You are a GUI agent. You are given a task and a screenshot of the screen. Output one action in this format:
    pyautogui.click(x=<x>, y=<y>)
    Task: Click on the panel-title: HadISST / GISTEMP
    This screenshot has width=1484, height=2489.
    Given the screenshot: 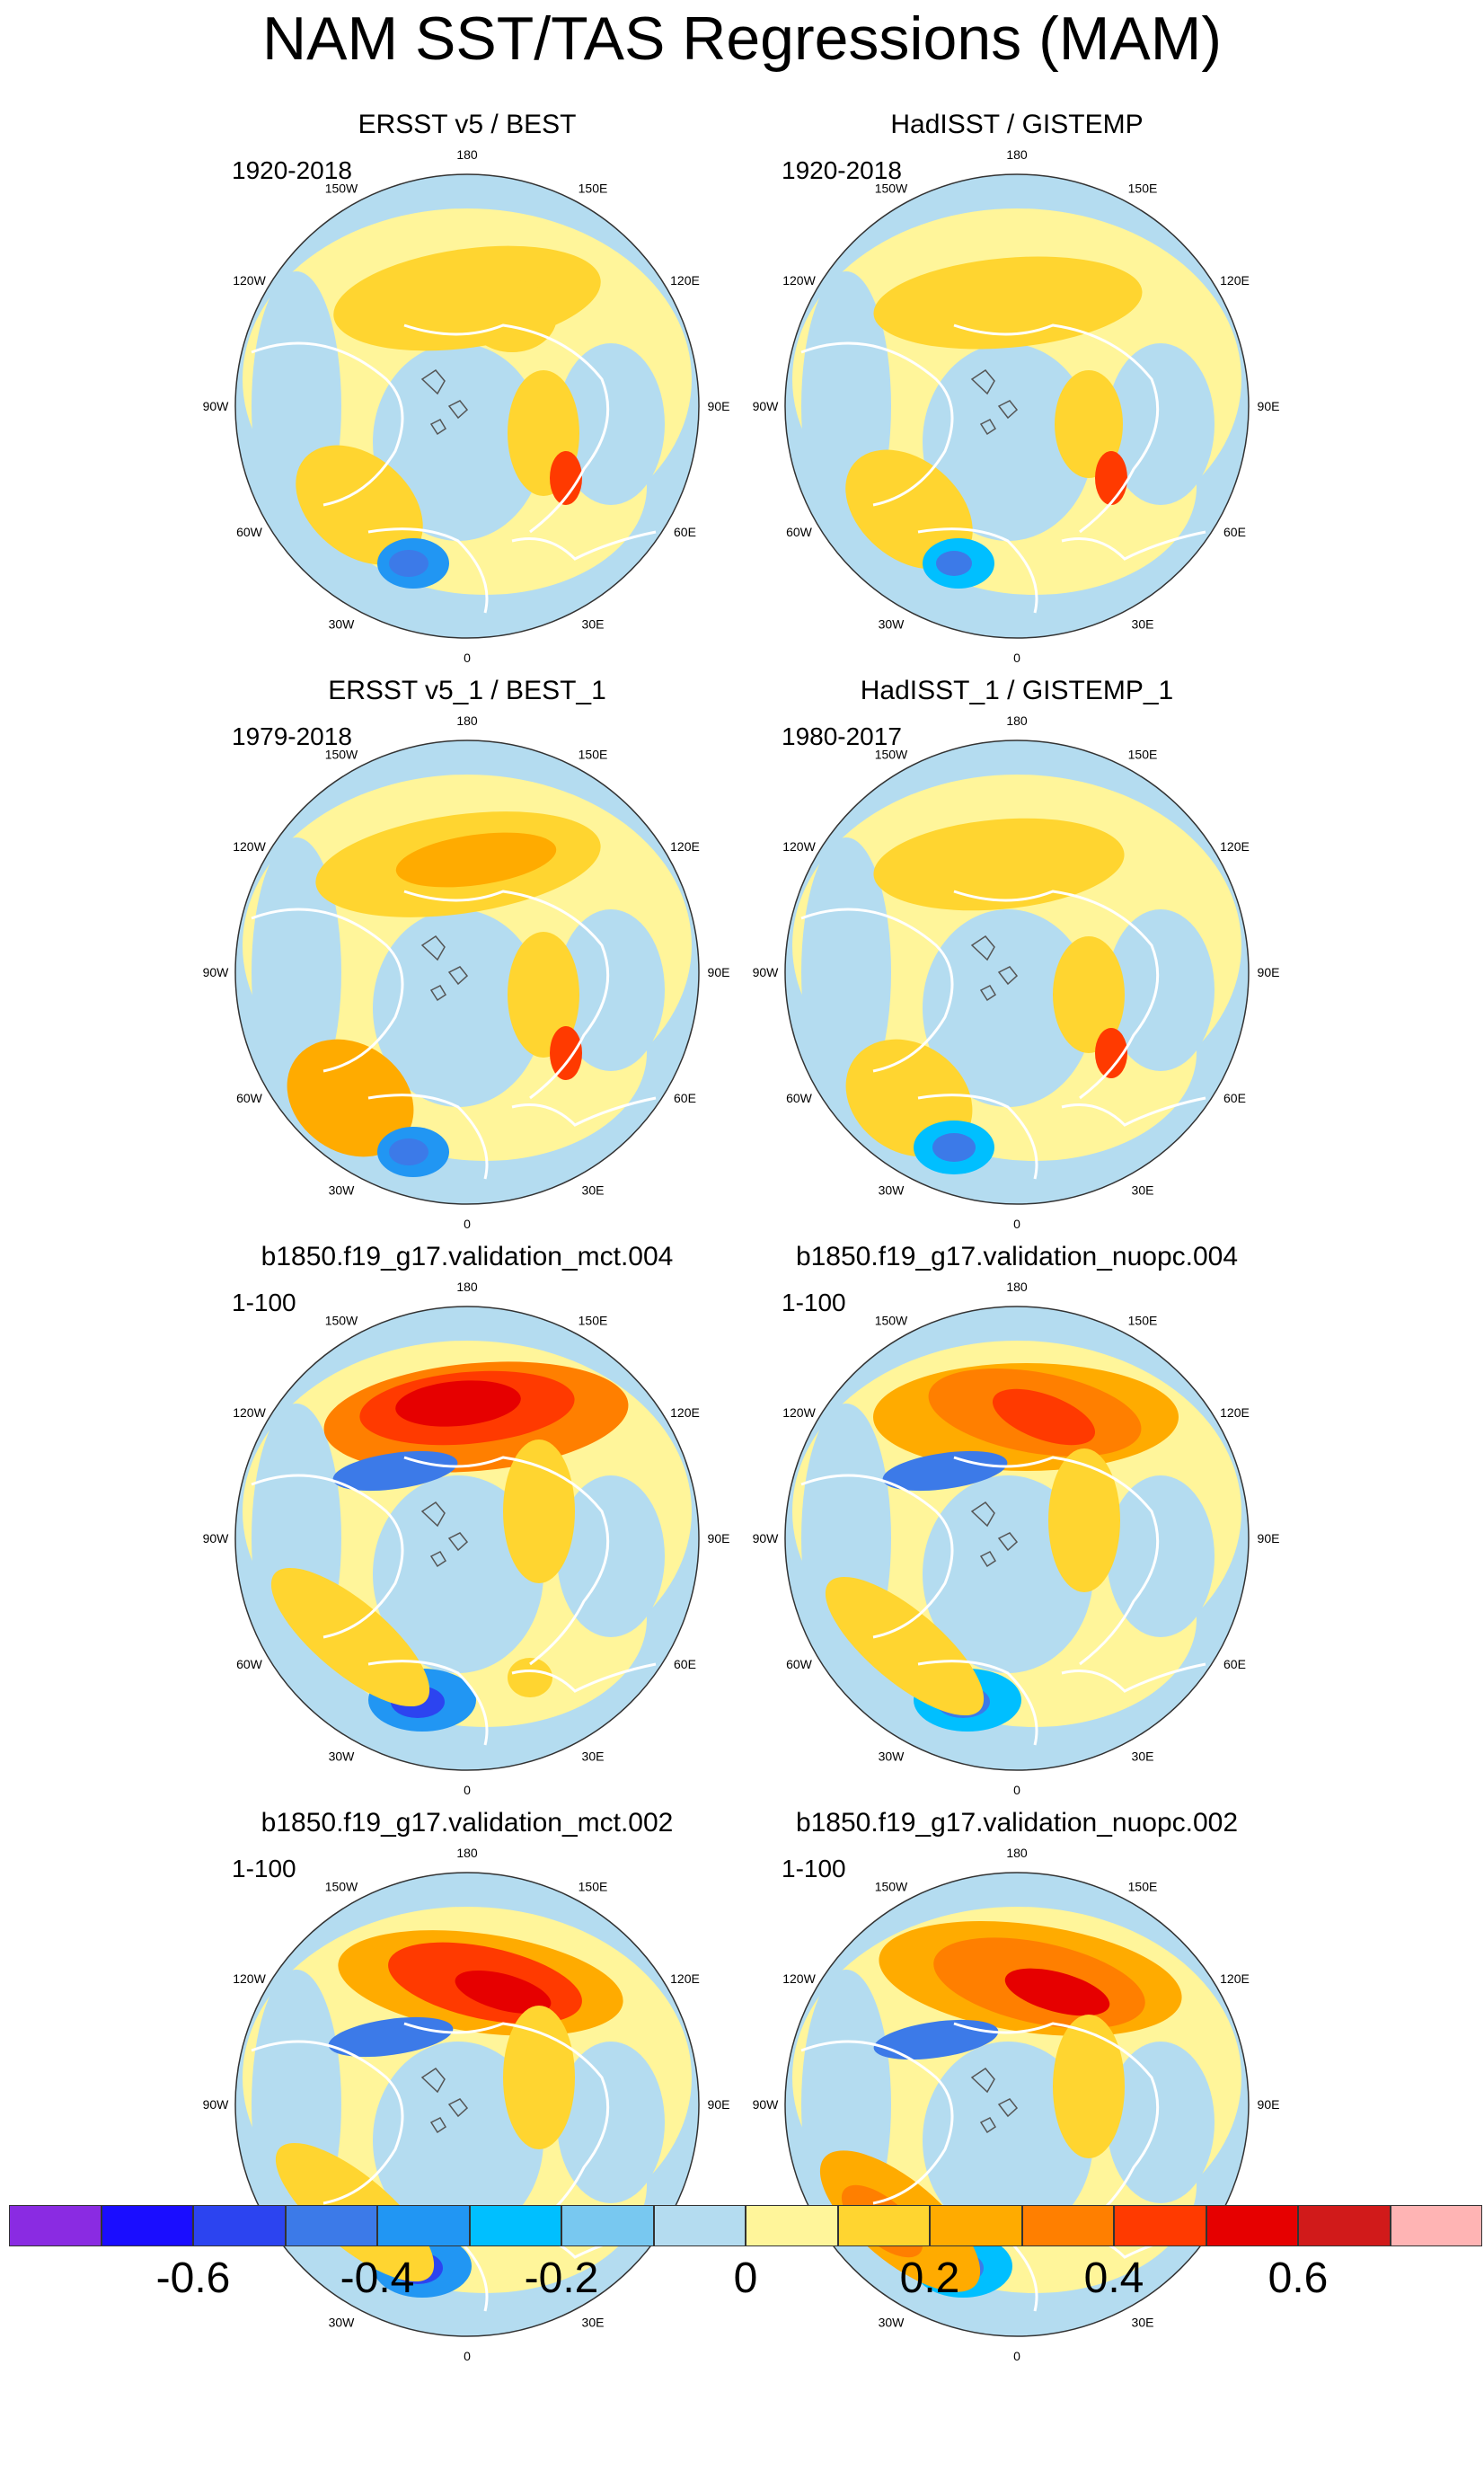 What is the action you would take?
    pyautogui.click(x=1017, y=125)
    